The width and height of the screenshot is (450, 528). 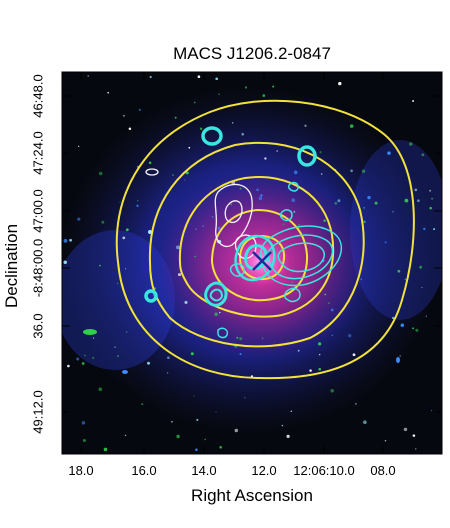 What do you see at coordinates (38, 96) in the screenshot?
I see `y-tick-label-1: 46:48.0` at bounding box center [38, 96].